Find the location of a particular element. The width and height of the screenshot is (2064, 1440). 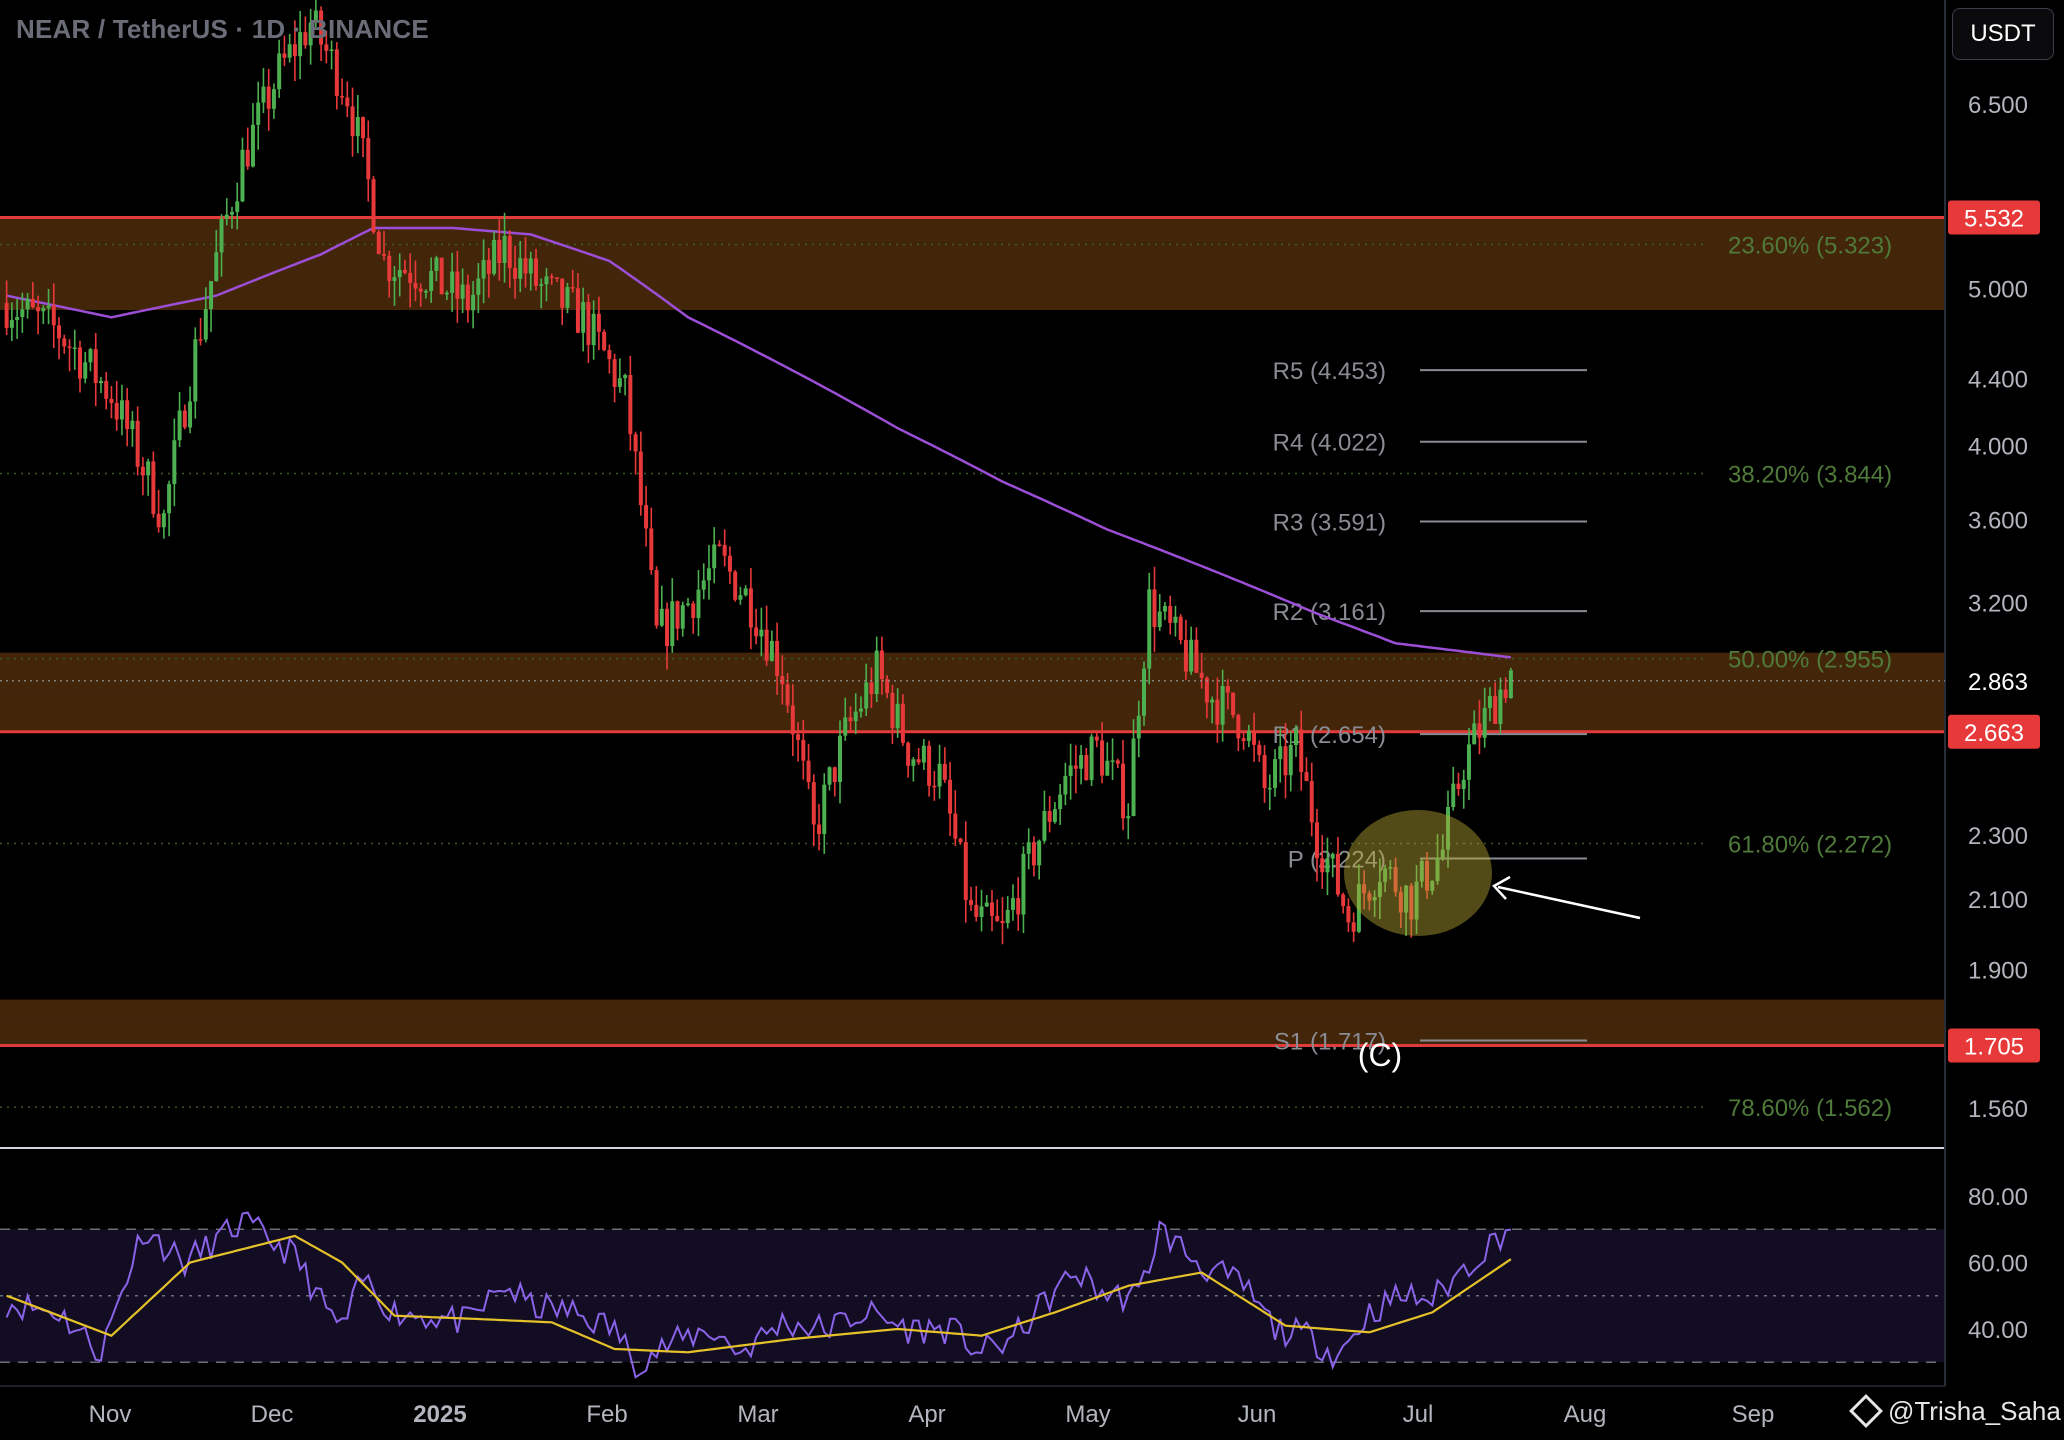

author-watermark: @Trisha_Saha is located at coordinates (1955, 1411).